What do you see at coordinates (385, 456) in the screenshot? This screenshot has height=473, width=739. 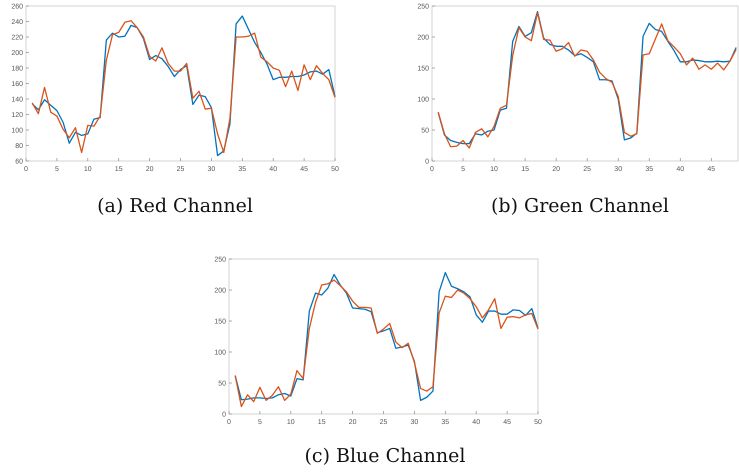 I see `text: (c) Blue Channel` at bounding box center [385, 456].